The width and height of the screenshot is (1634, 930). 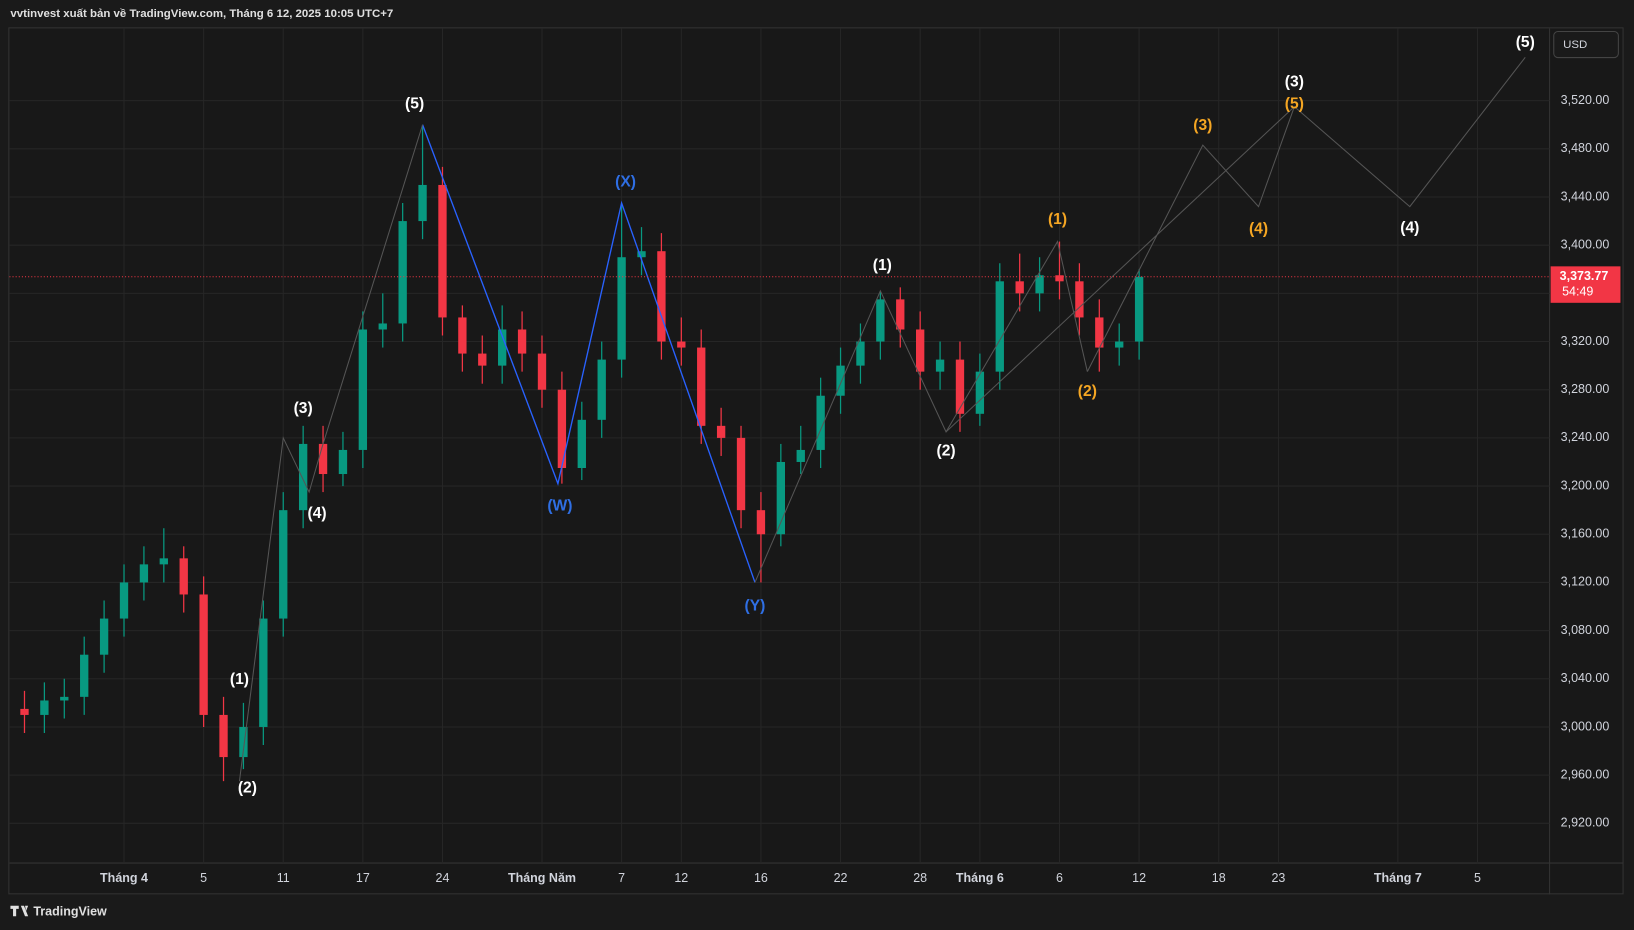 I want to click on footer-logo, so click(x=19, y=911).